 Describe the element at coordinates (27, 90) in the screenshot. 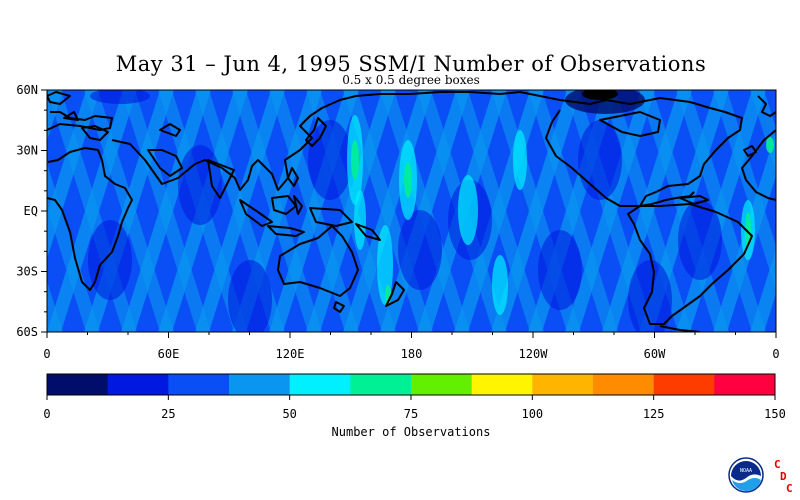

I see `lat-tick-label: 60N` at that location.